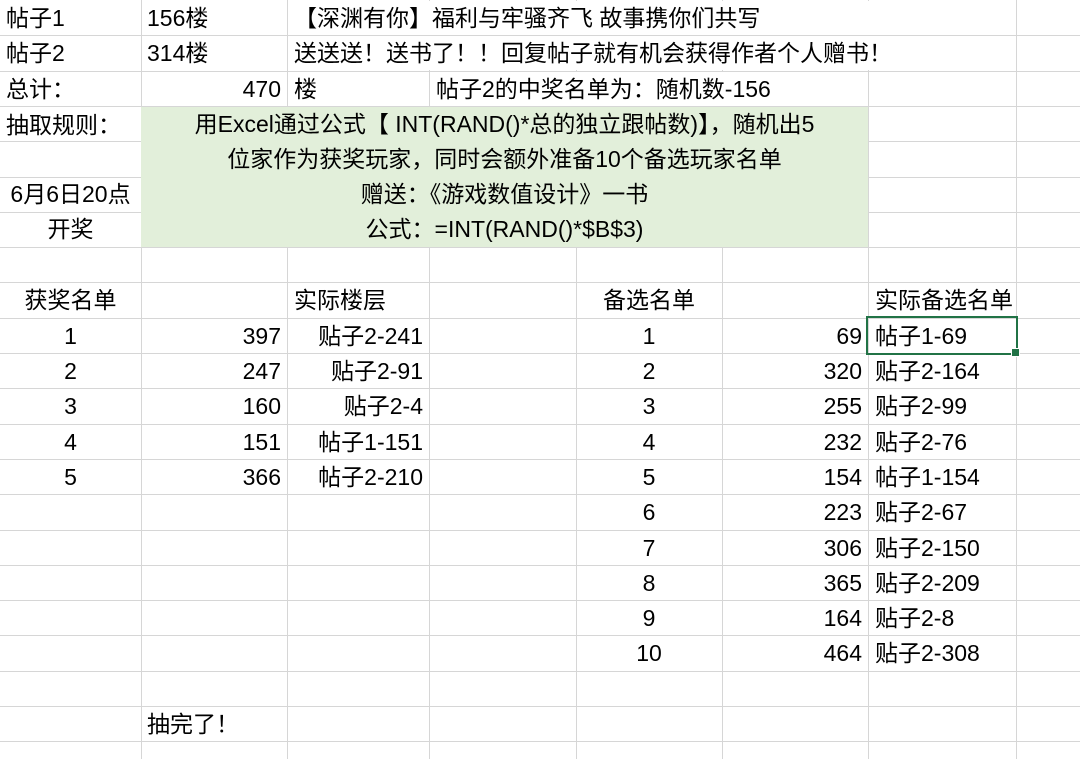 This screenshot has height=759, width=1080. Describe the element at coordinates (261, 442) in the screenshot. I see `winner-random-cell: 151` at that location.